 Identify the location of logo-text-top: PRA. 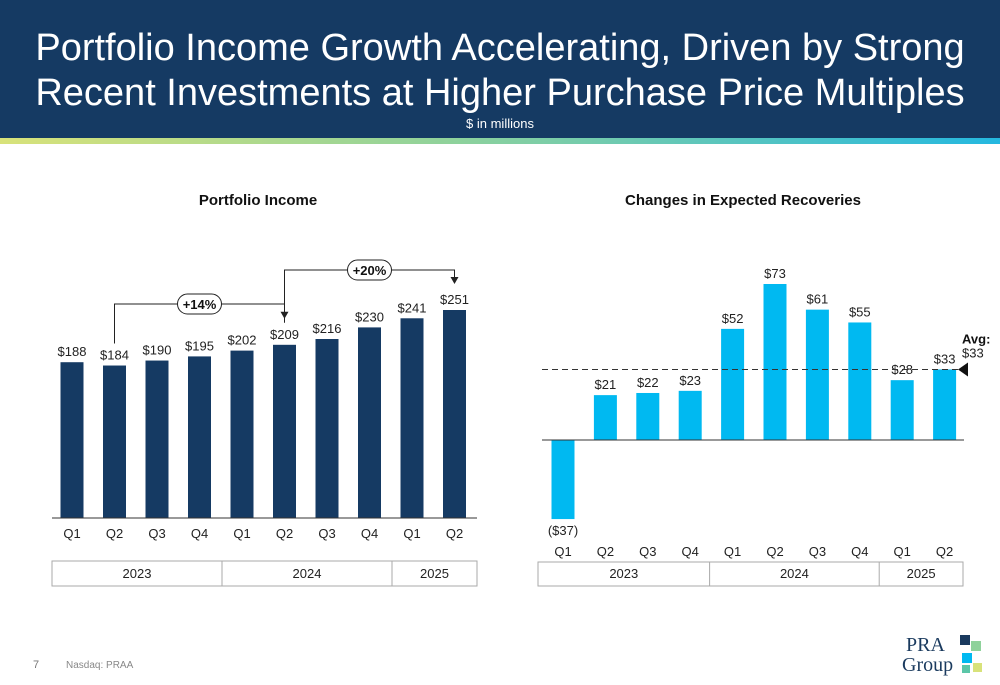
(925, 645).